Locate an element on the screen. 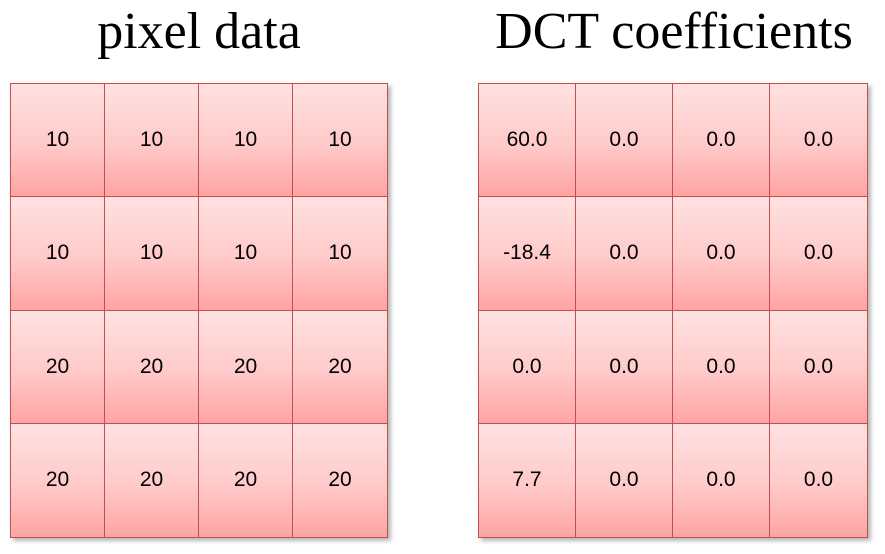  matrix-cell: -18.4 is located at coordinates (527, 253).